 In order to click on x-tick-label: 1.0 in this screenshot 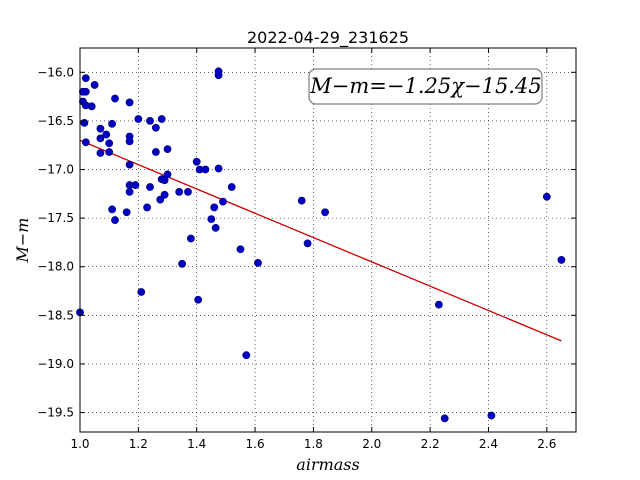, I will do `click(79, 444)`.